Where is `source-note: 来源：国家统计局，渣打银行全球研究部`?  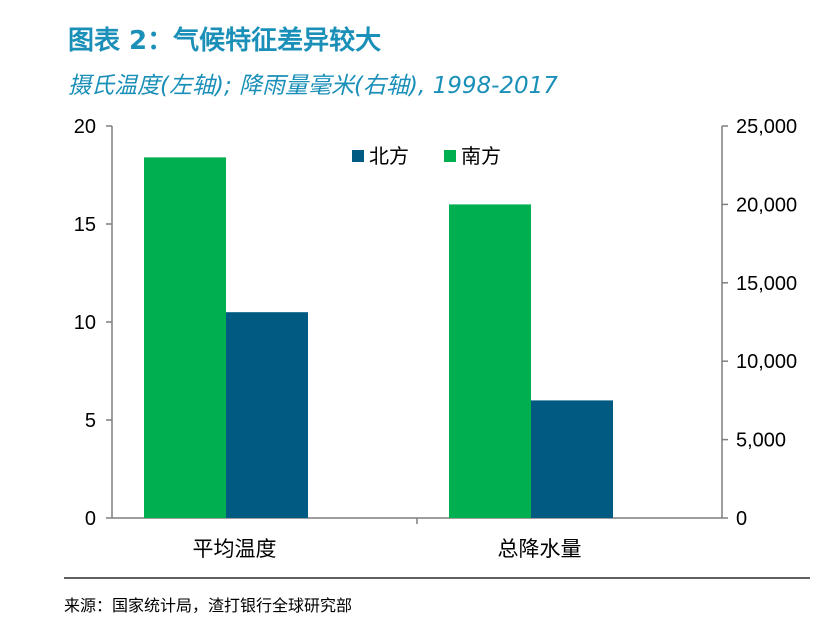 source-note: 来源：国家统计局，渣打银行全球研究部 is located at coordinates (208, 605).